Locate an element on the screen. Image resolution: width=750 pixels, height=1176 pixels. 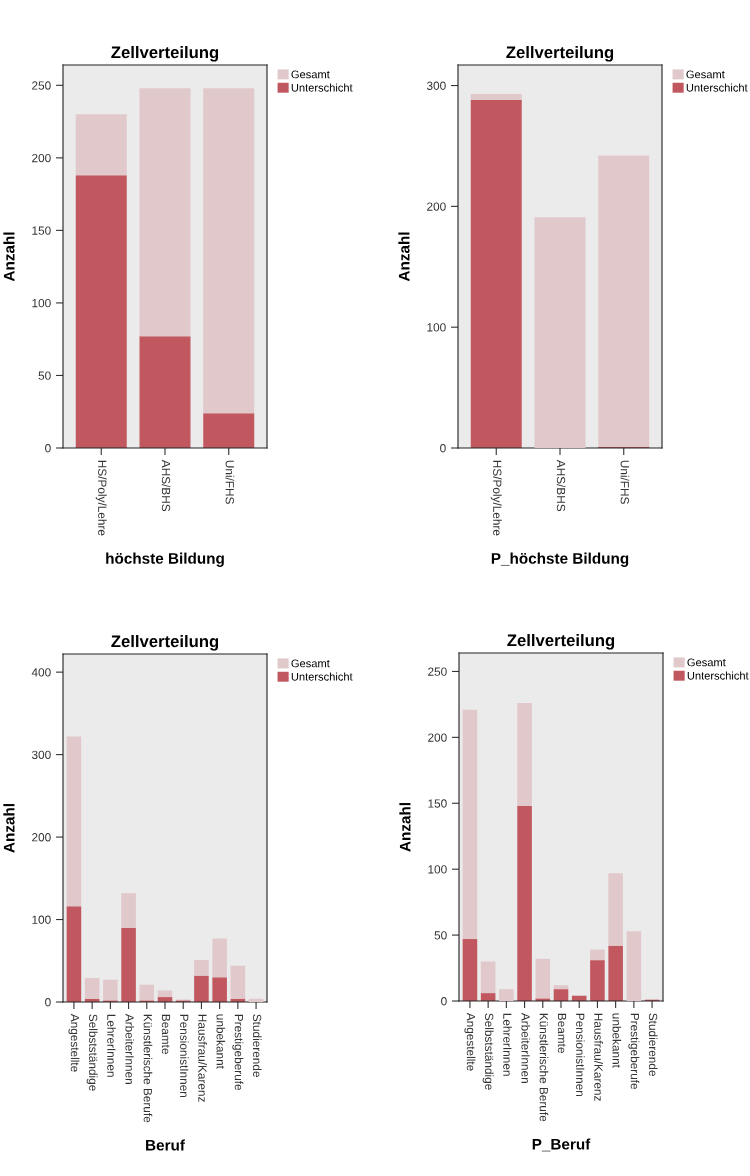
y-tick-label: 400 is located at coordinates (41, 672).